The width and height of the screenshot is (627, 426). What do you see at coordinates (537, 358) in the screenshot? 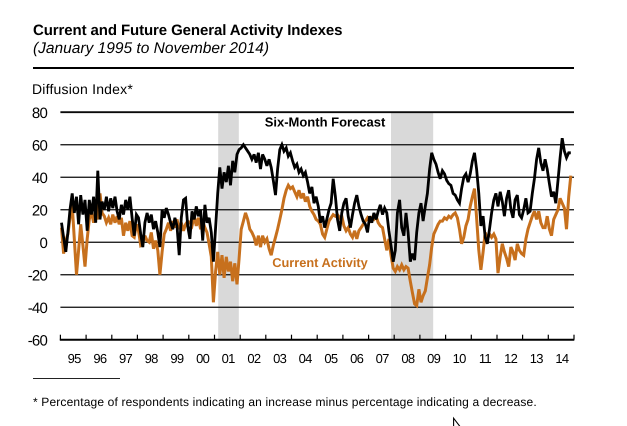
I see `svg-text: 13` at bounding box center [537, 358].